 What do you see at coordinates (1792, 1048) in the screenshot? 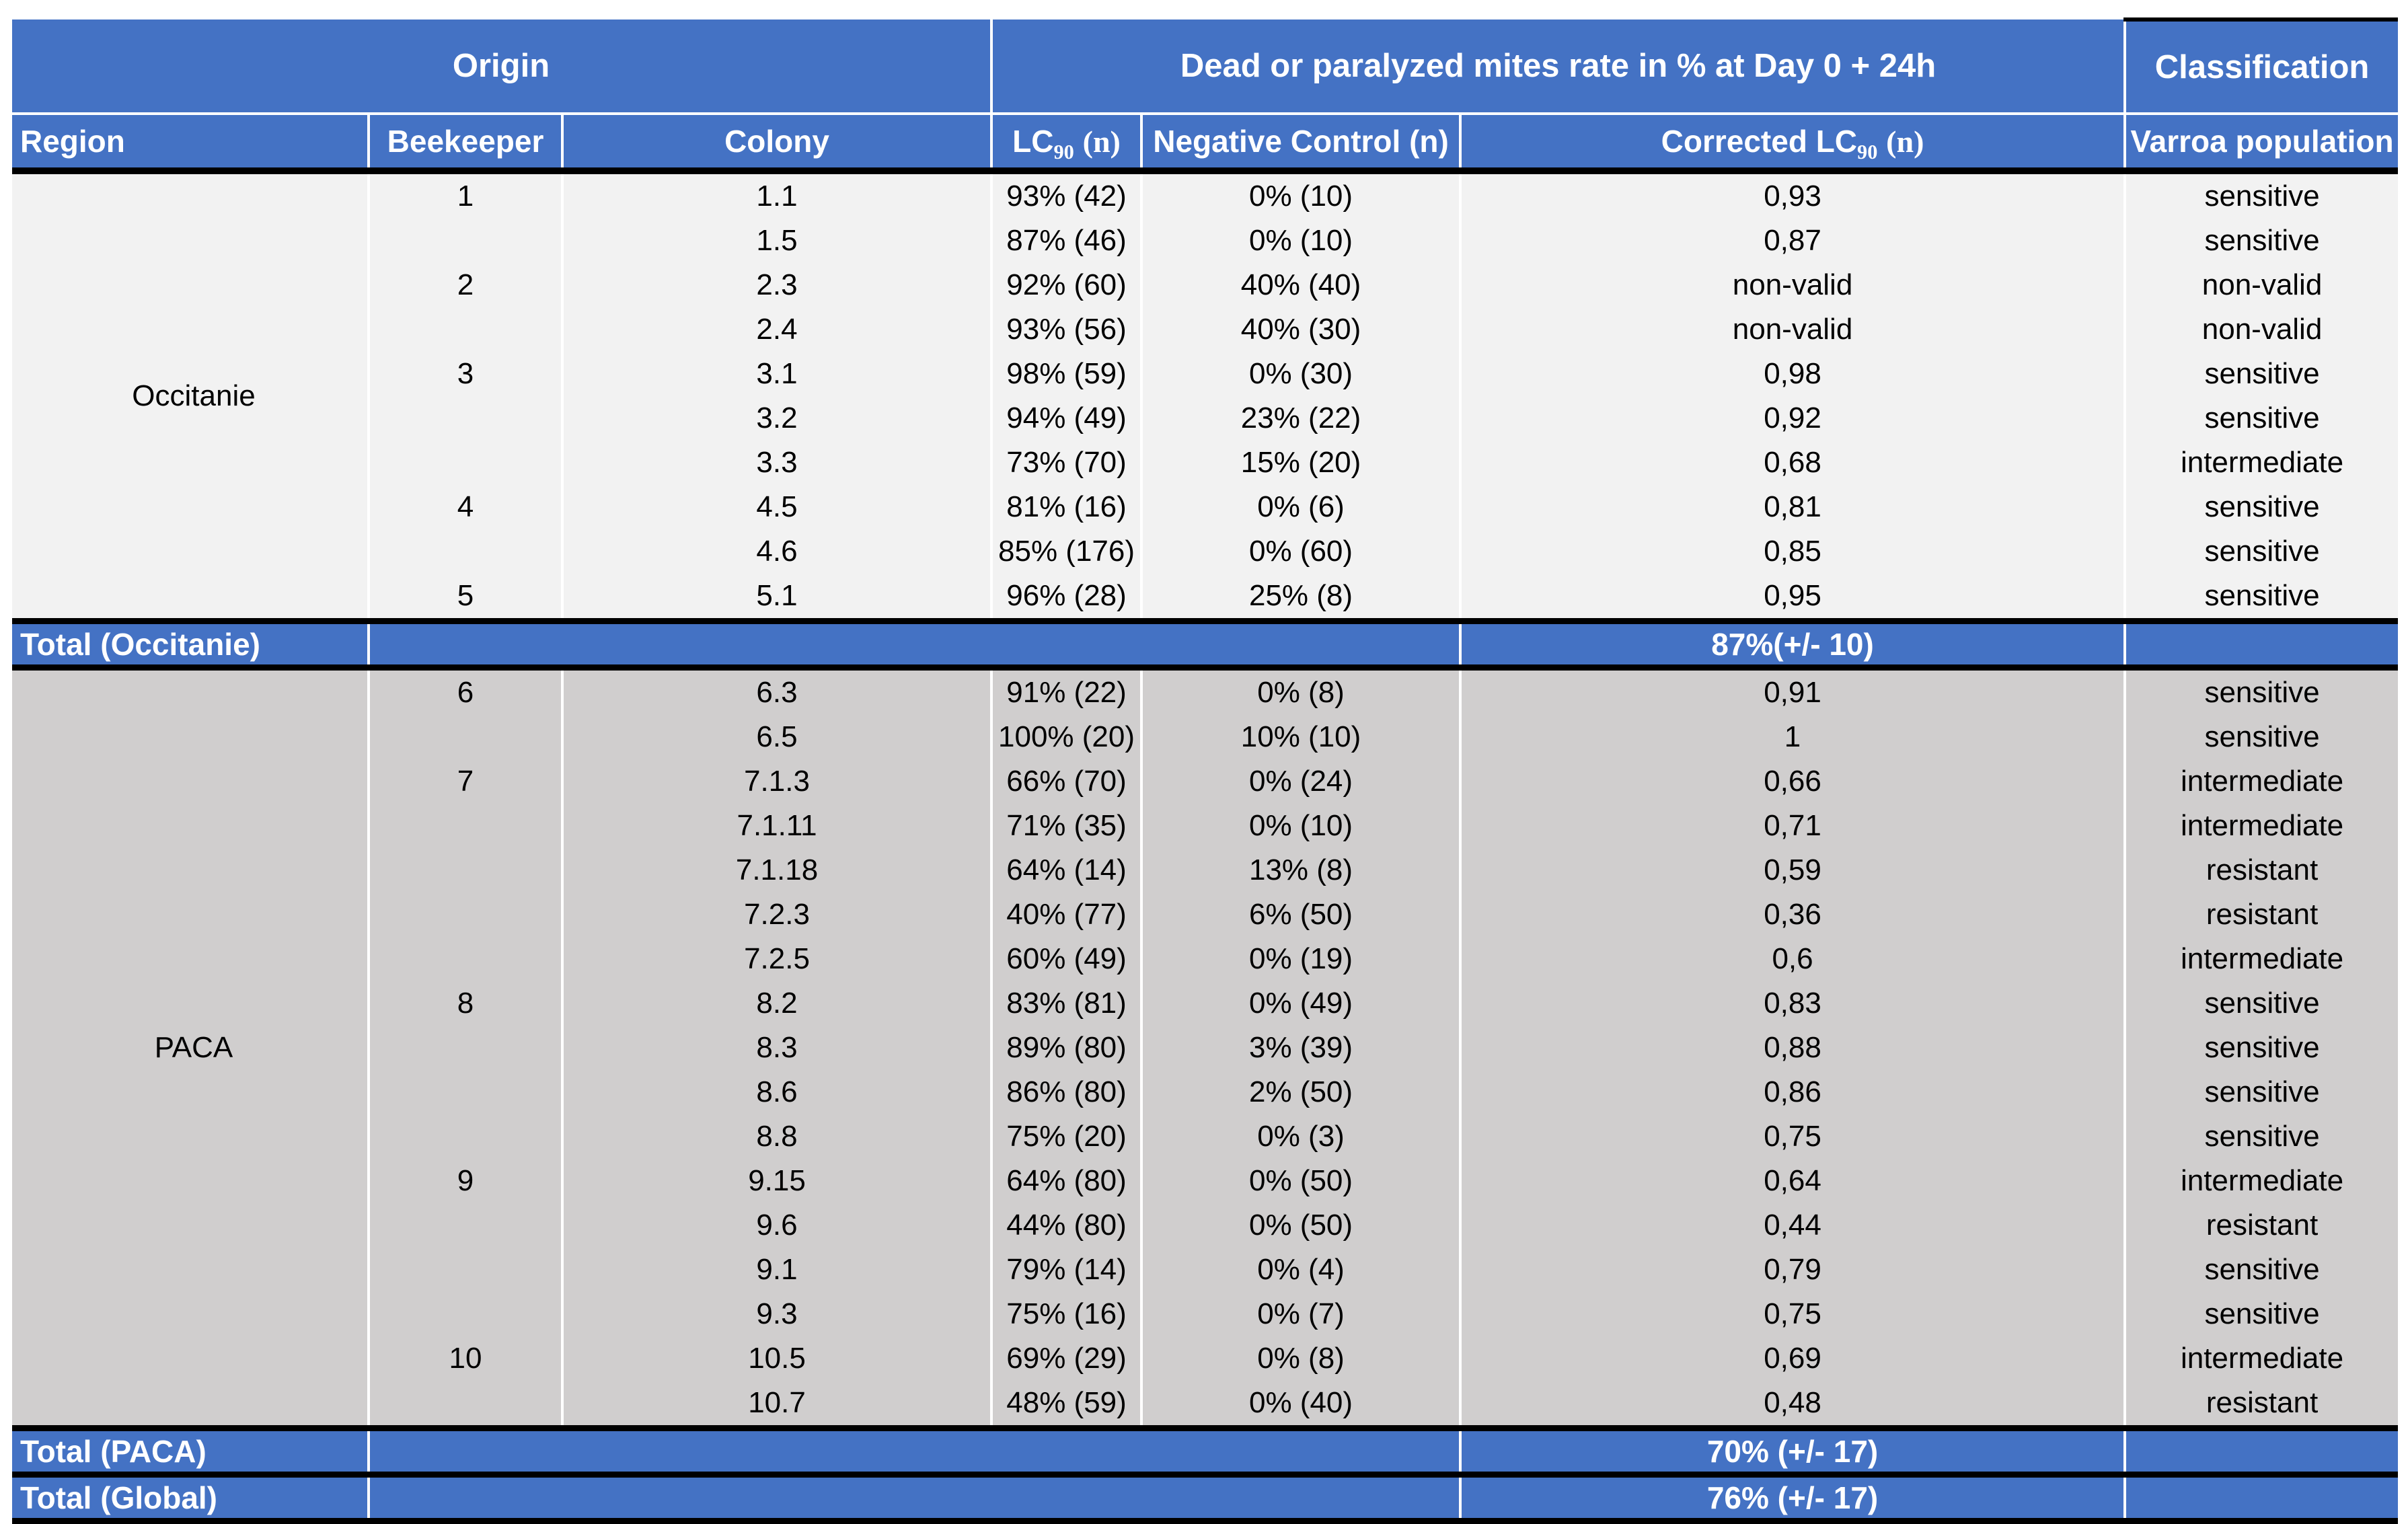
I see `corrected-cell: 0,88` at bounding box center [1792, 1048].